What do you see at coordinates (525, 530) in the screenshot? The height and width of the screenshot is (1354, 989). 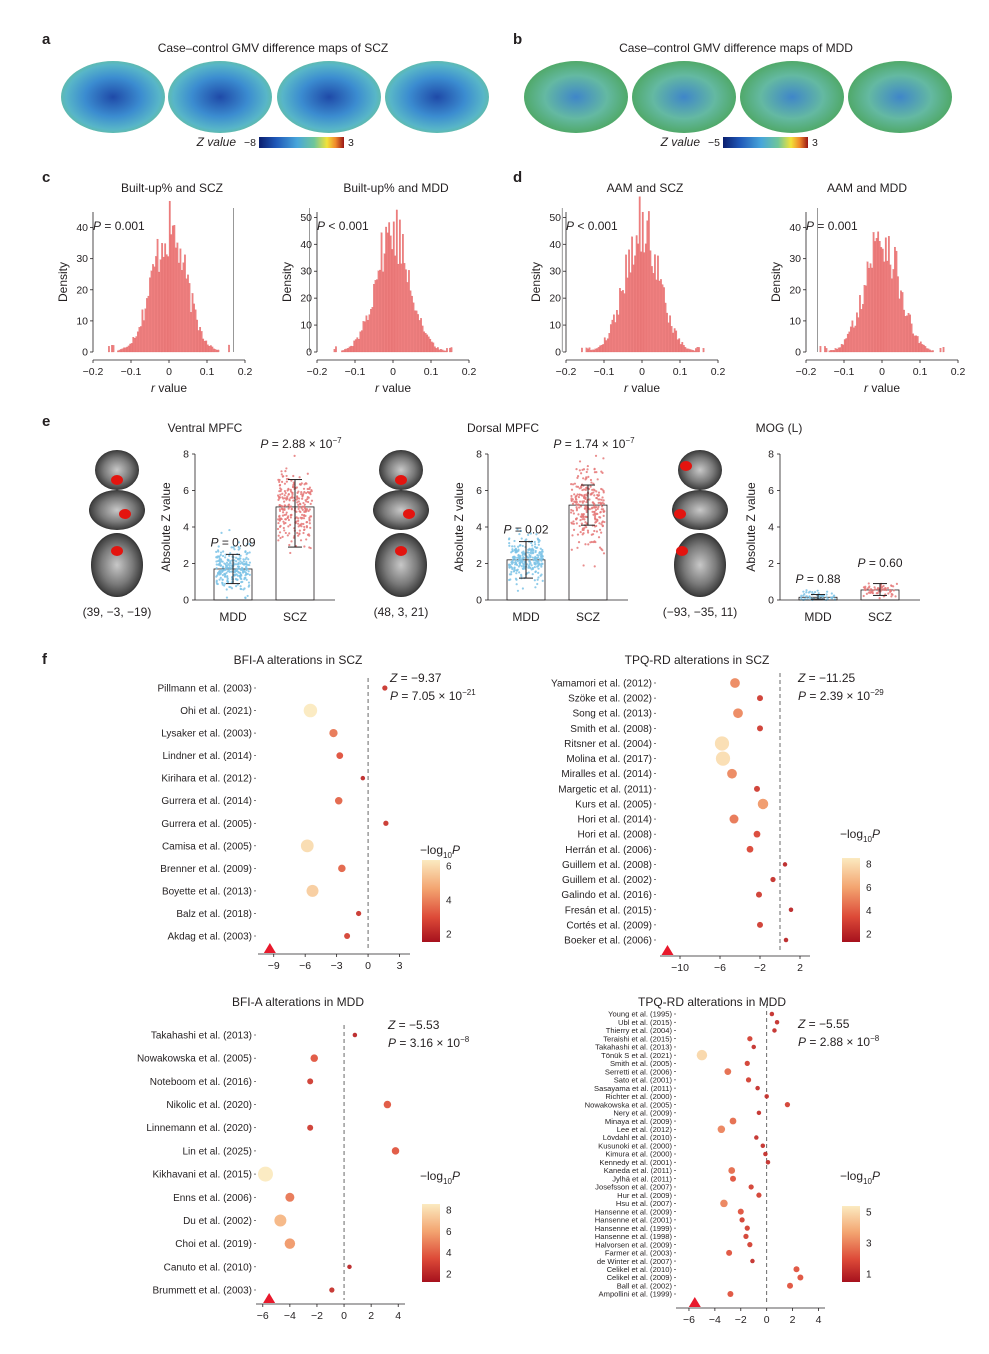 I see `p-value-label: P = 0.02` at bounding box center [525, 530].